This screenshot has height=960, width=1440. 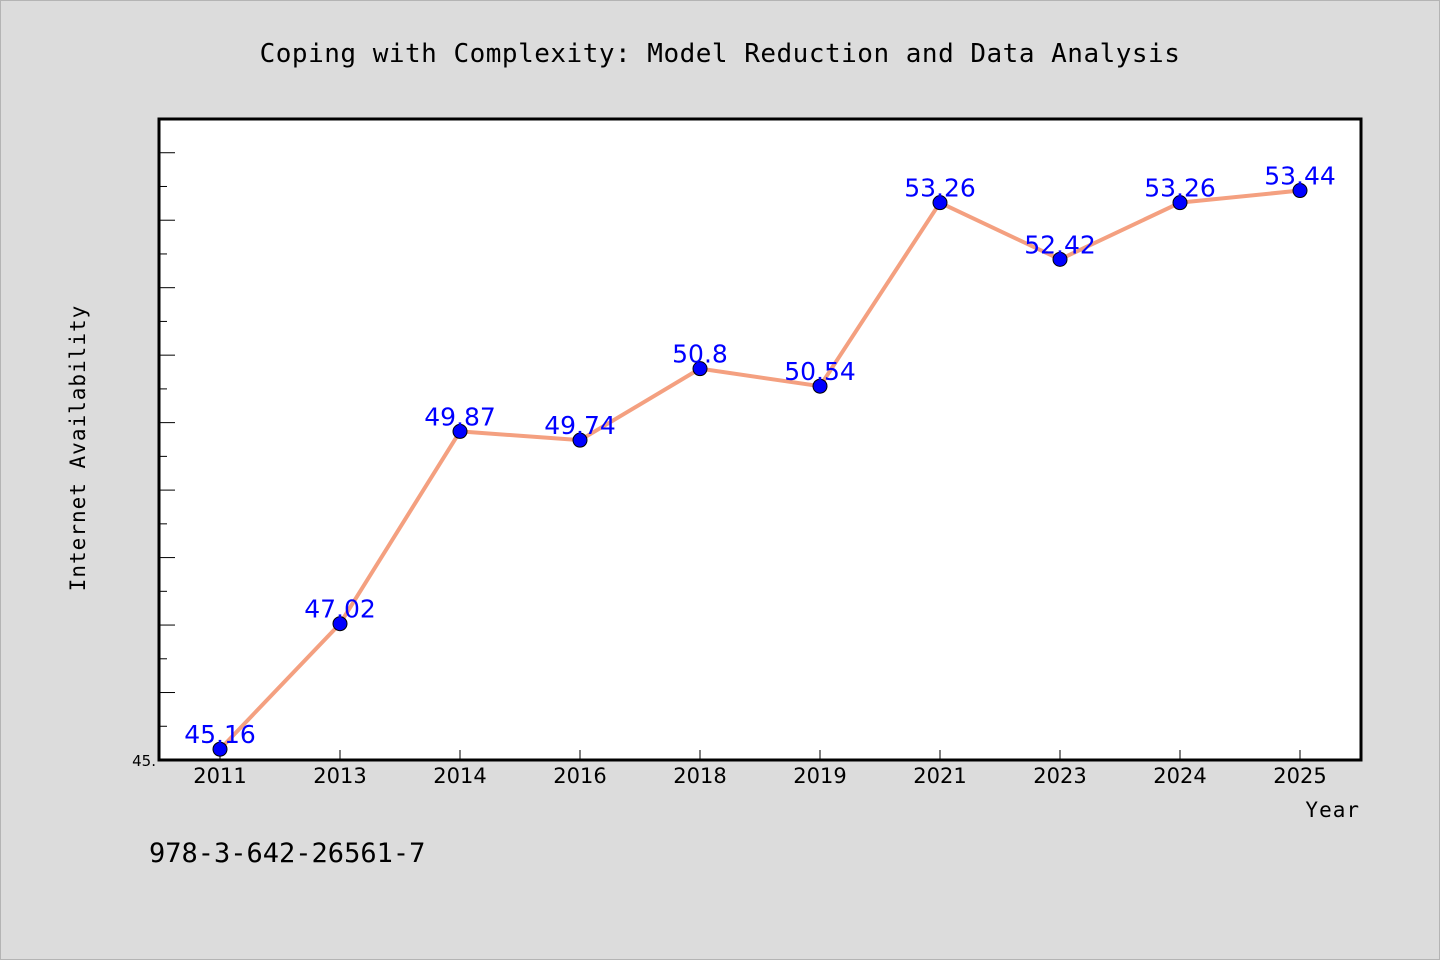 What do you see at coordinates (940, 188) in the screenshot?
I see `data-label-2021: 53.26` at bounding box center [940, 188].